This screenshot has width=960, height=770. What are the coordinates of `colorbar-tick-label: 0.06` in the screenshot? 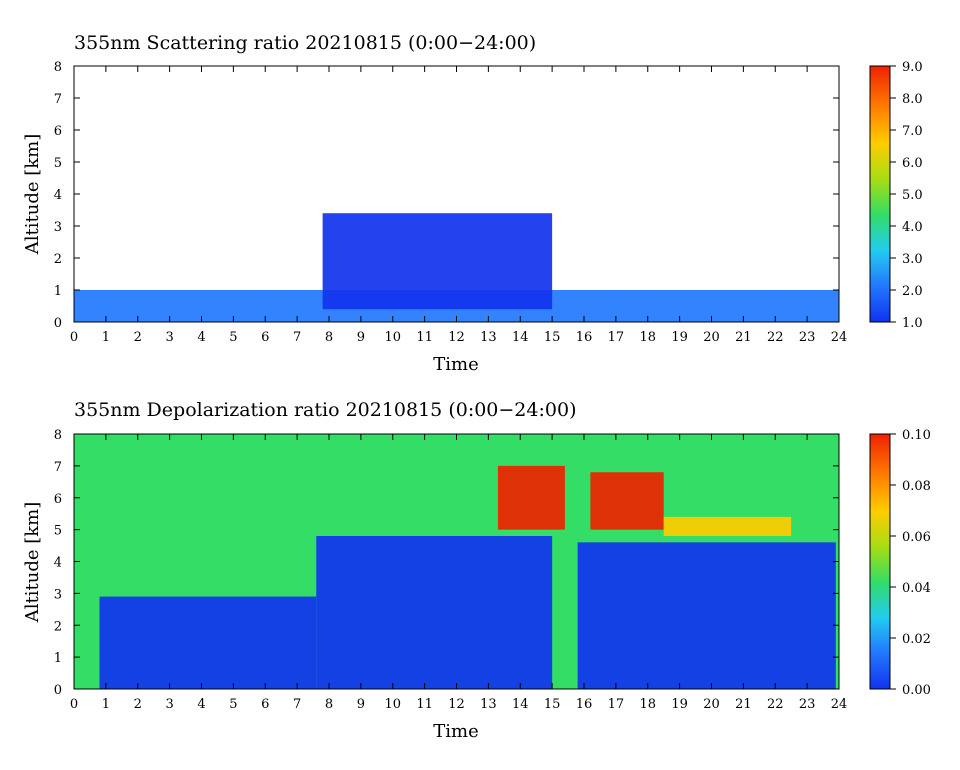 It's located at (916, 537).